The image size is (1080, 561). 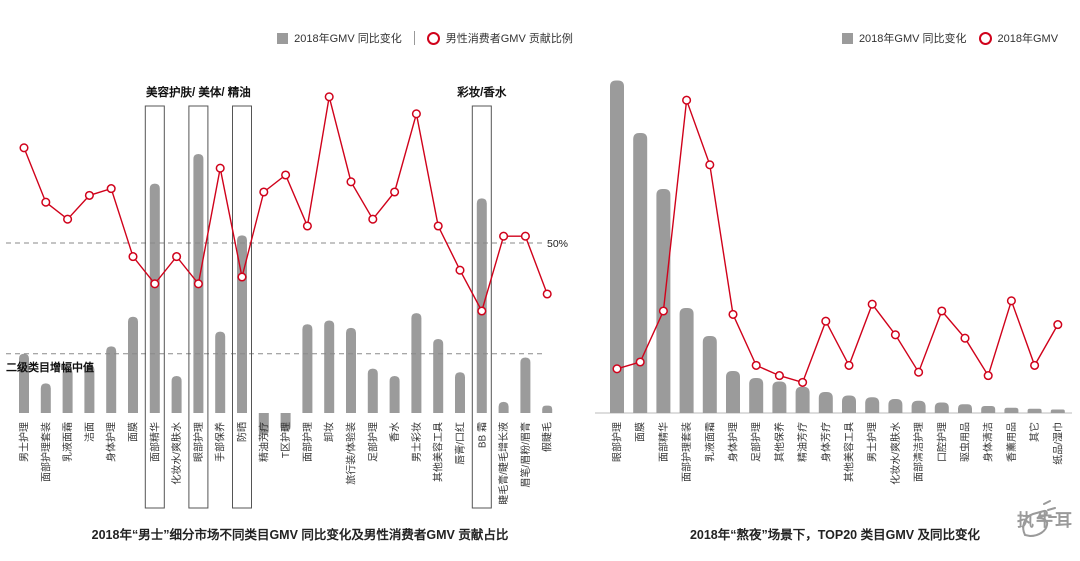 I want to click on x-axis-label: BB 霜, so click(x=482, y=435).